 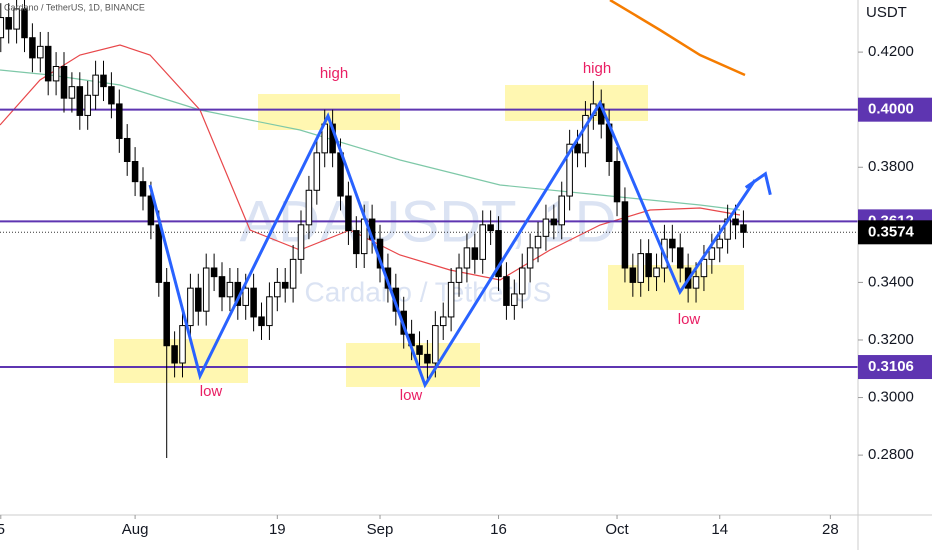 I want to click on x-tick-label: Aug, so click(x=135, y=529).